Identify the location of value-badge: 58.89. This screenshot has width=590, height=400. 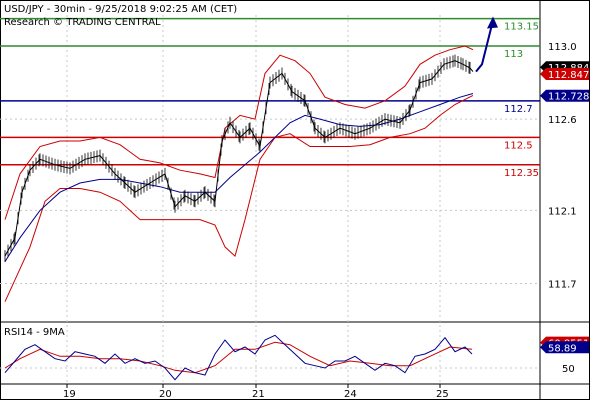
(564, 347).